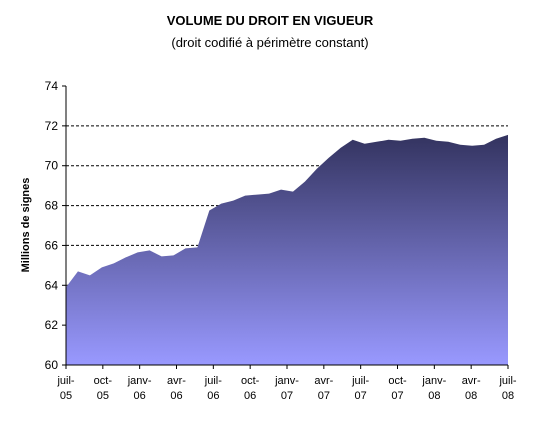  I want to click on y-tick-label: 68, so click(52, 206).